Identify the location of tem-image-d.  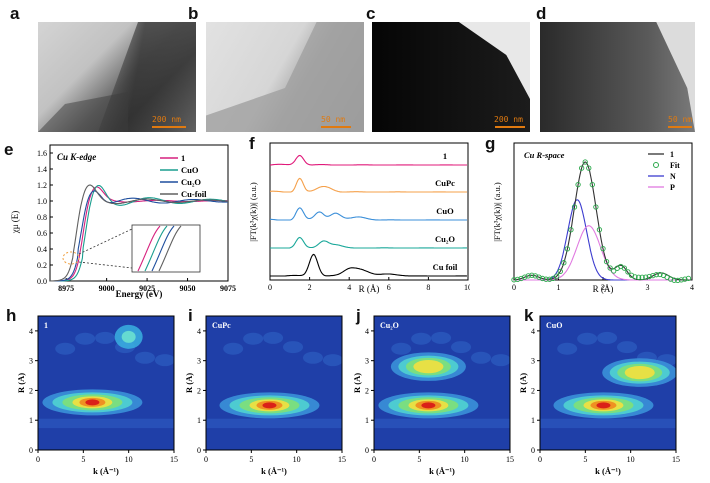
(617, 77).